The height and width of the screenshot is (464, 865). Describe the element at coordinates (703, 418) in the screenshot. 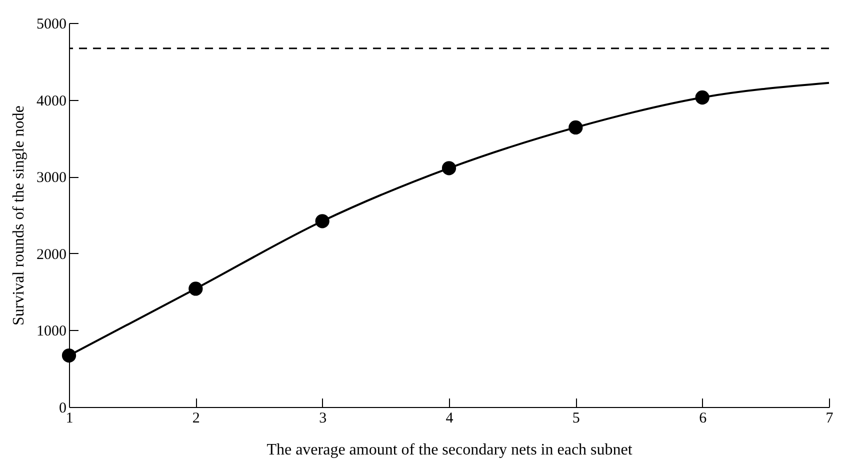

I see `x-tick-label: 6` at that location.